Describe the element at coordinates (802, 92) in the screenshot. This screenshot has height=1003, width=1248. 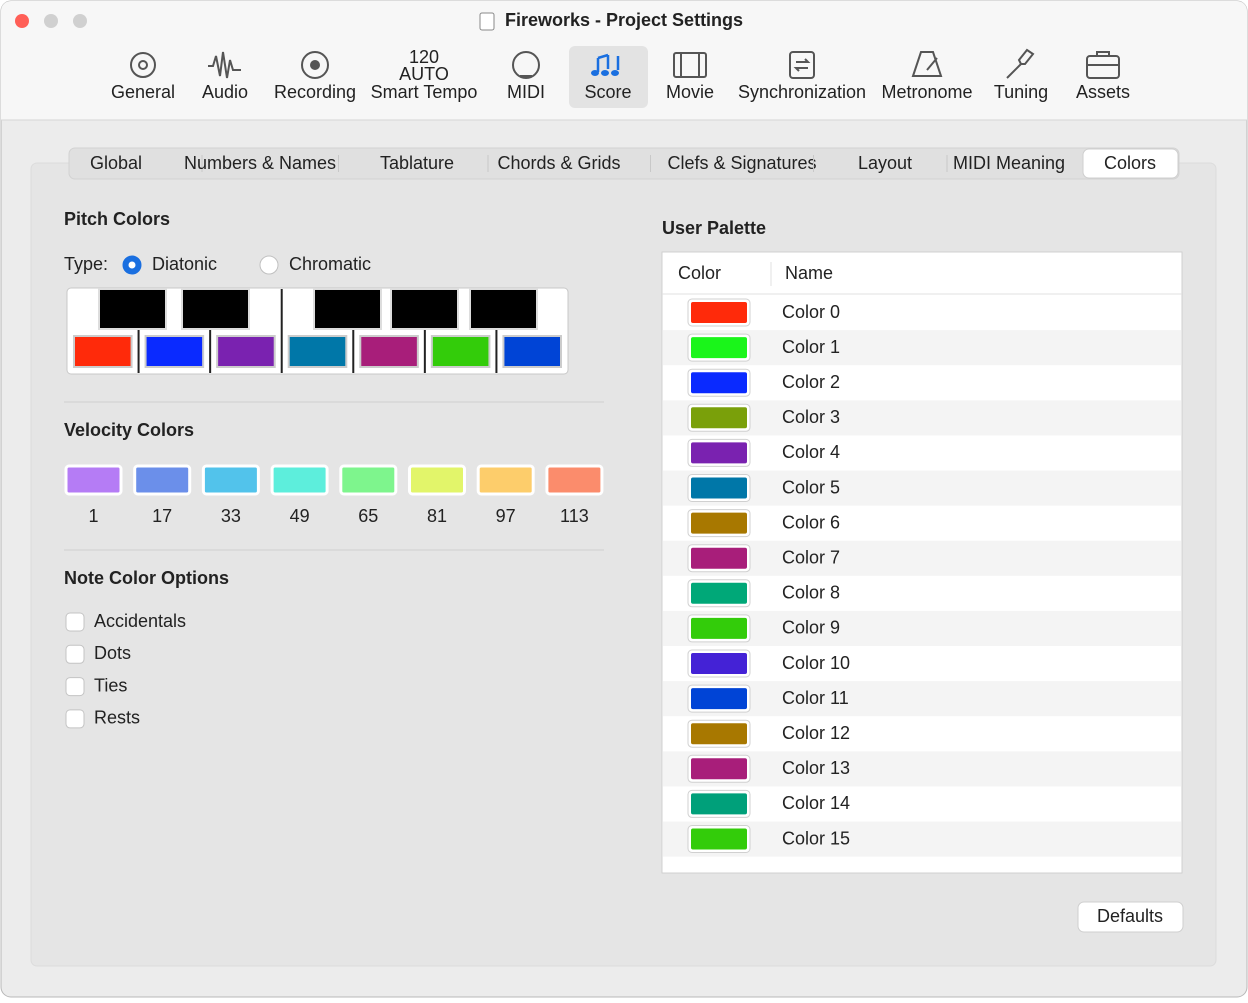
I see `toolbar-label: Synchronization` at that location.